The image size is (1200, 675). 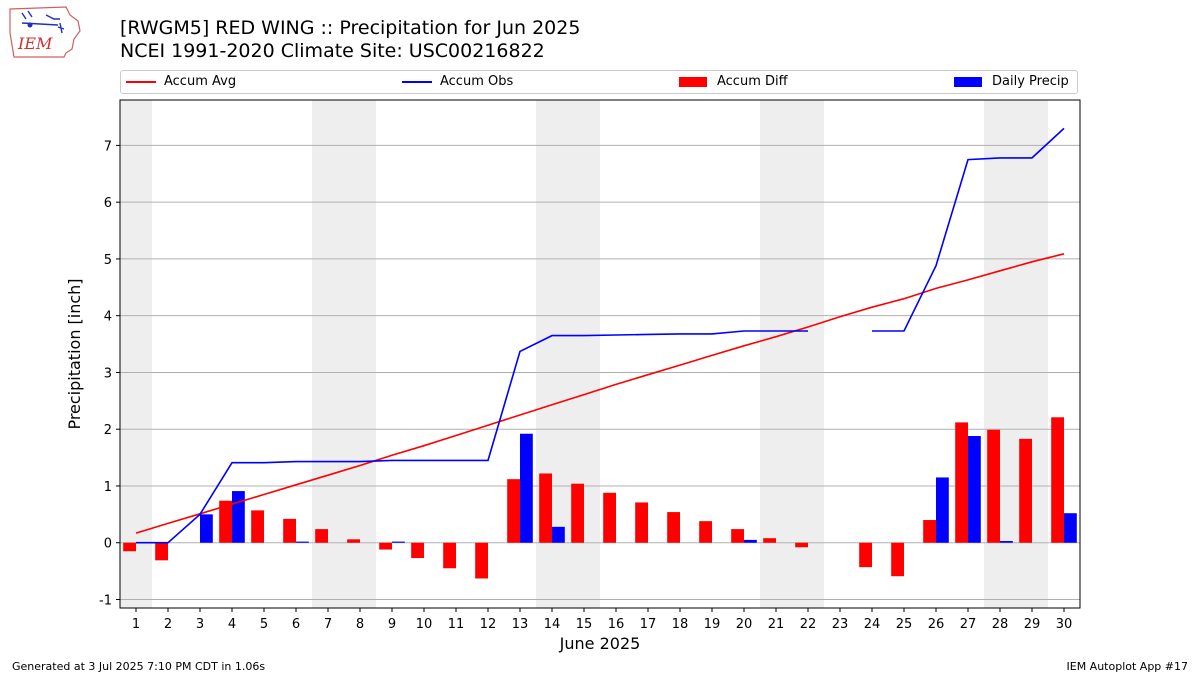 What do you see at coordinates (232, 624) in the screenshot?
I see `x-tick-label: 4` at bounding box center [232, 624].